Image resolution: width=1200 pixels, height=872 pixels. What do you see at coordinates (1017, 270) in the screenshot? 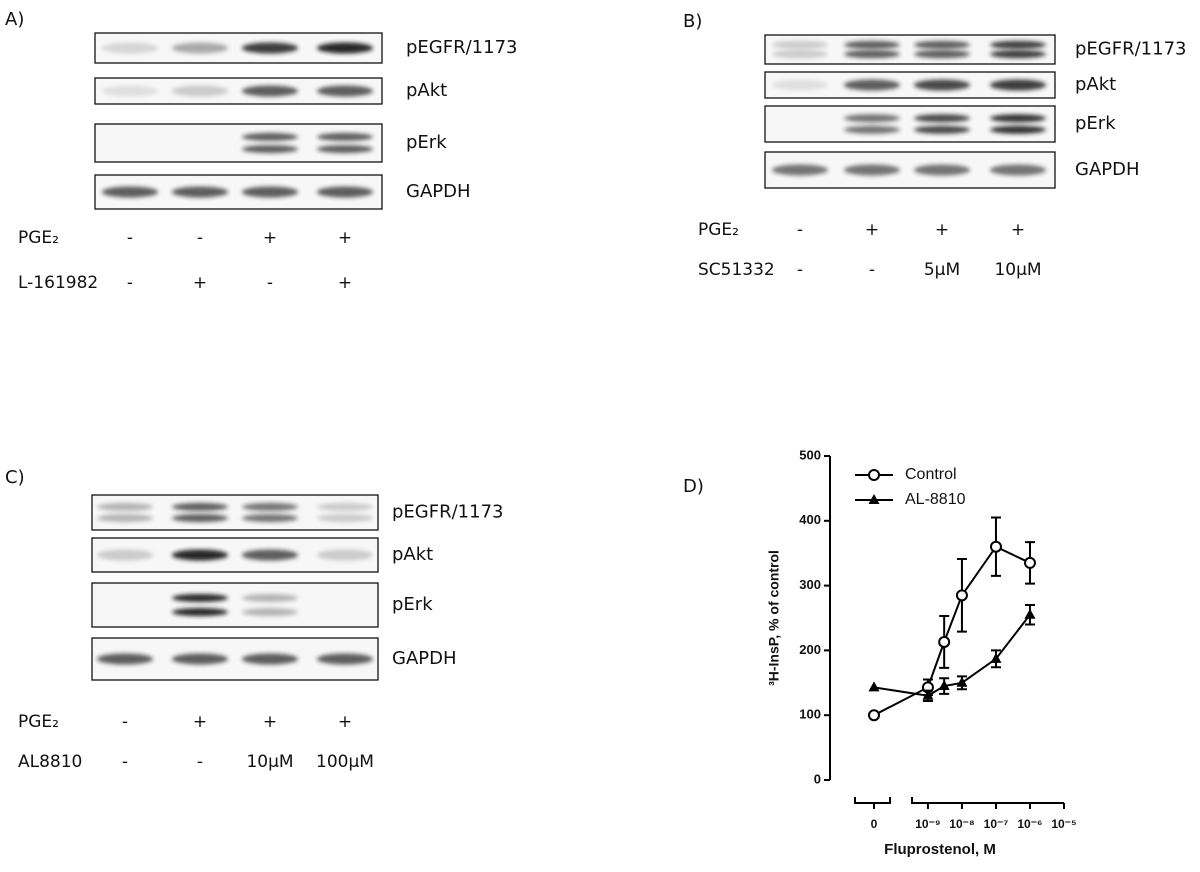
I see `condition-value: 10μM` at bounding box center [1017, 270].